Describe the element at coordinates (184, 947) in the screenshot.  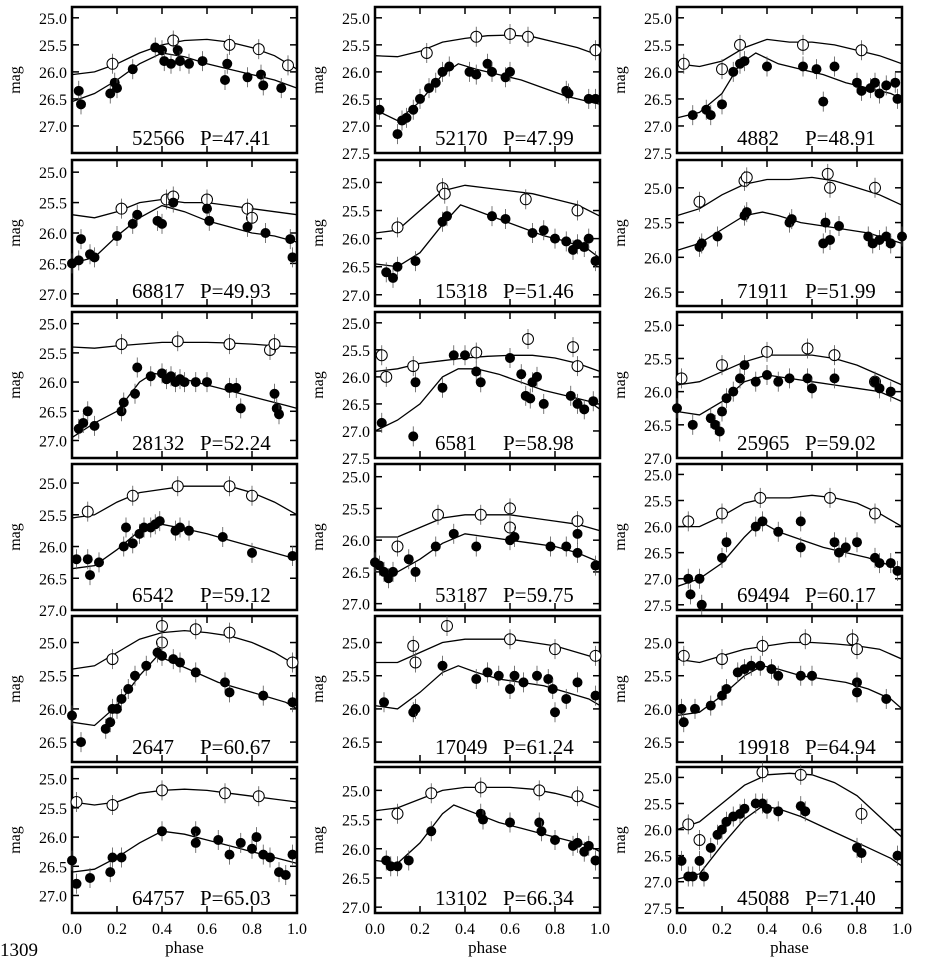
I see `x-axis-label: phase` at that location.